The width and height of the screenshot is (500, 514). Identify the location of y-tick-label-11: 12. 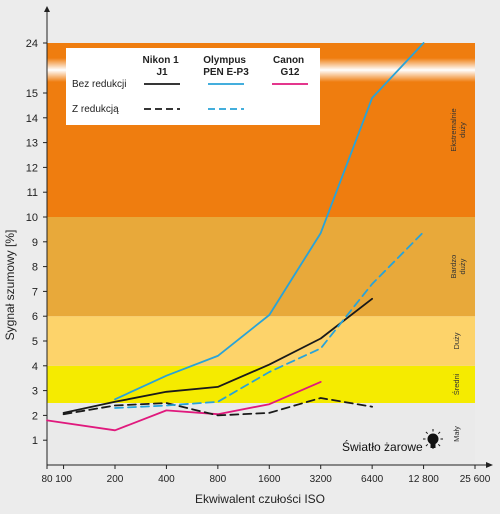
(32, 168).